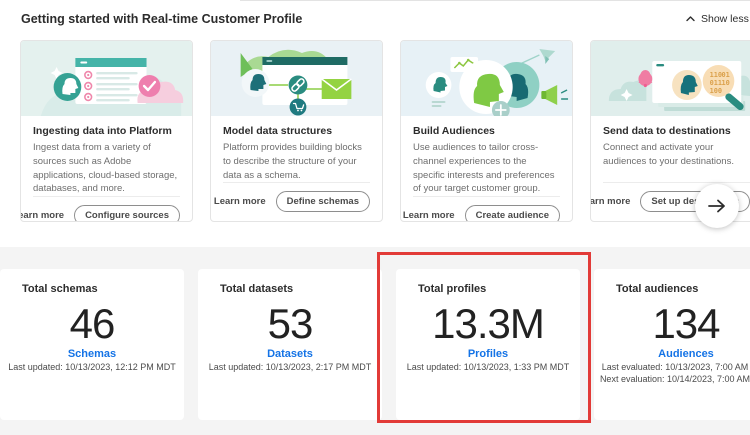 This screenshot has height=435, width=750. I want to click on metric-value: 13.3M, so click(488, 323).